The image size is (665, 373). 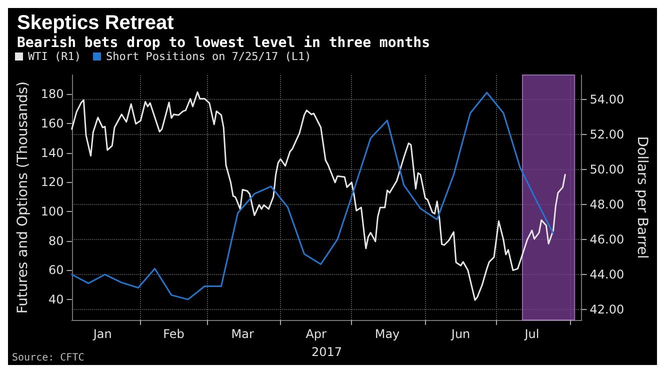 What do you see at coordinates (607, 99) in the screenshot?
I see `y2-tick-label: 54.00` at bounding box center [607, 99].